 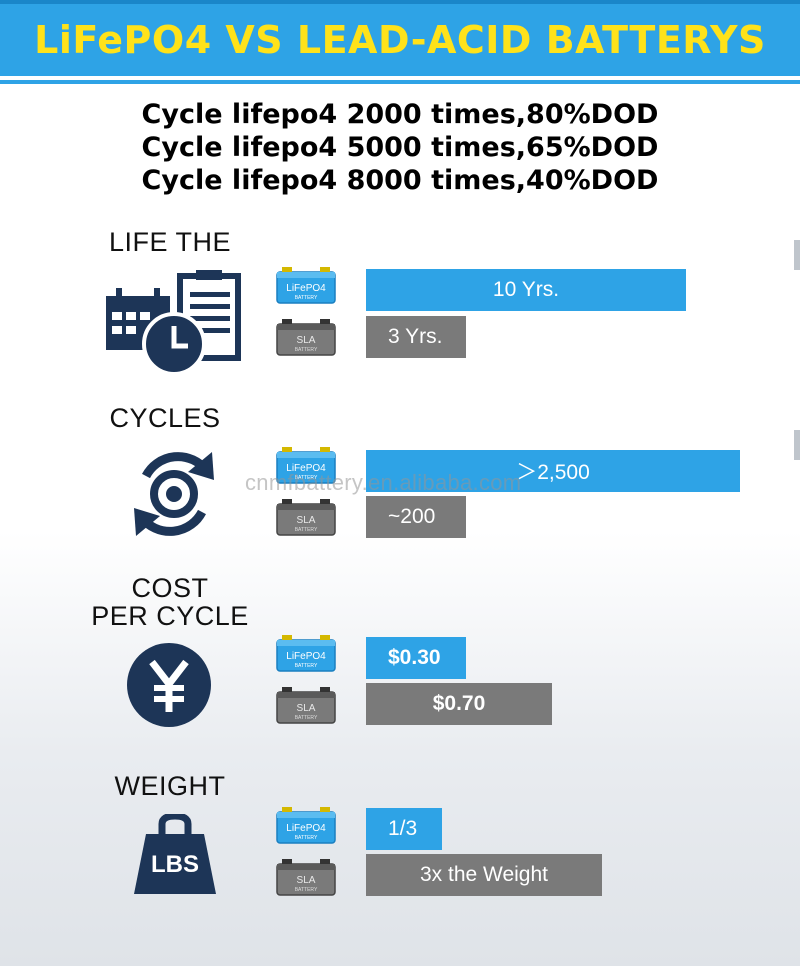 I want to click on lifepo4-bar-0: 10 Yrs., so click(x=526, y=290).